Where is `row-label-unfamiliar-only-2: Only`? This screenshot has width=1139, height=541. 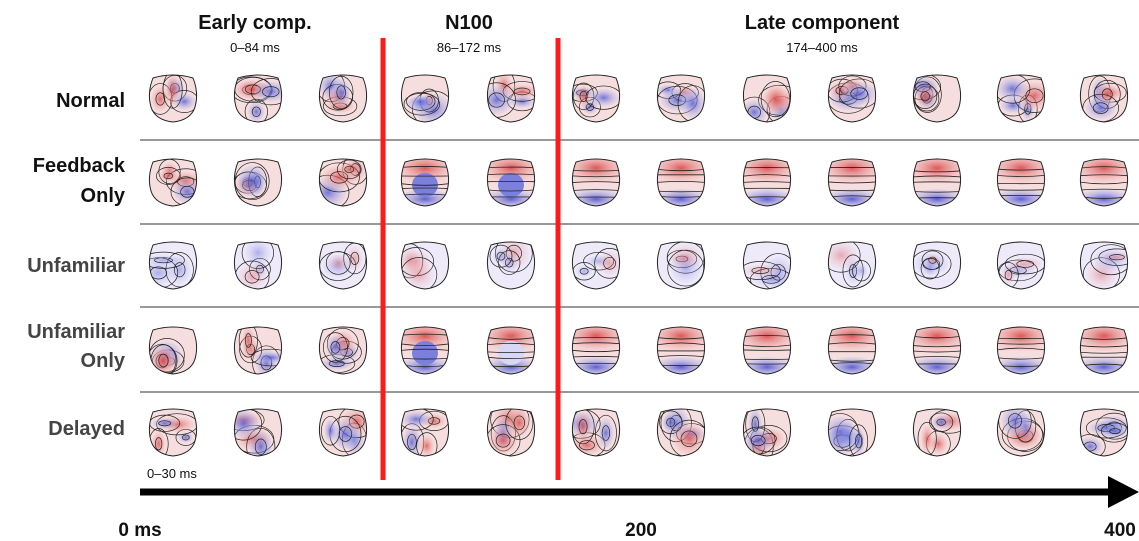
row-label-unfamiliar-only-2: Only is located at coordinates (103, 361).